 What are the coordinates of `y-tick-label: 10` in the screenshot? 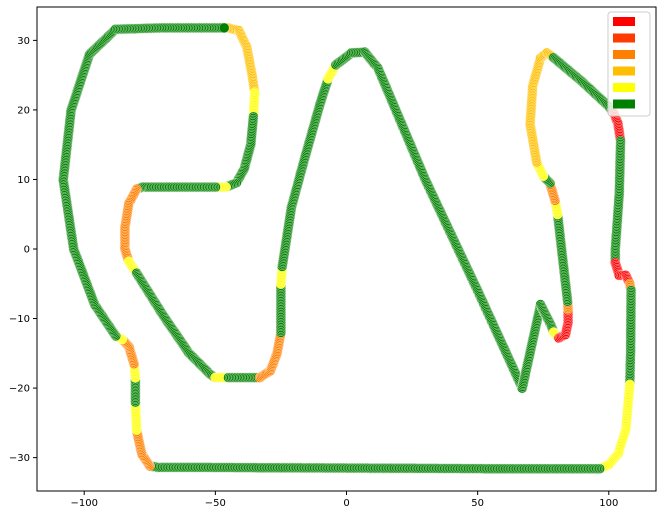 It's located at (23, 180).